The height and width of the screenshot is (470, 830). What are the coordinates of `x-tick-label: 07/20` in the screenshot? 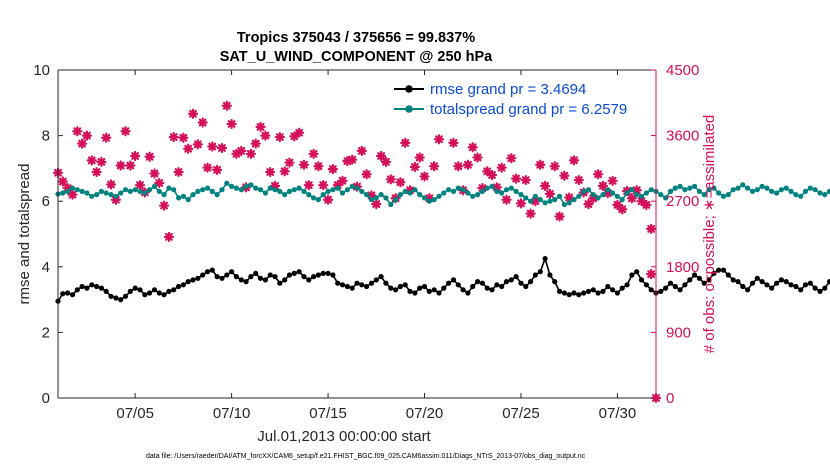 It's located at (425, 413).